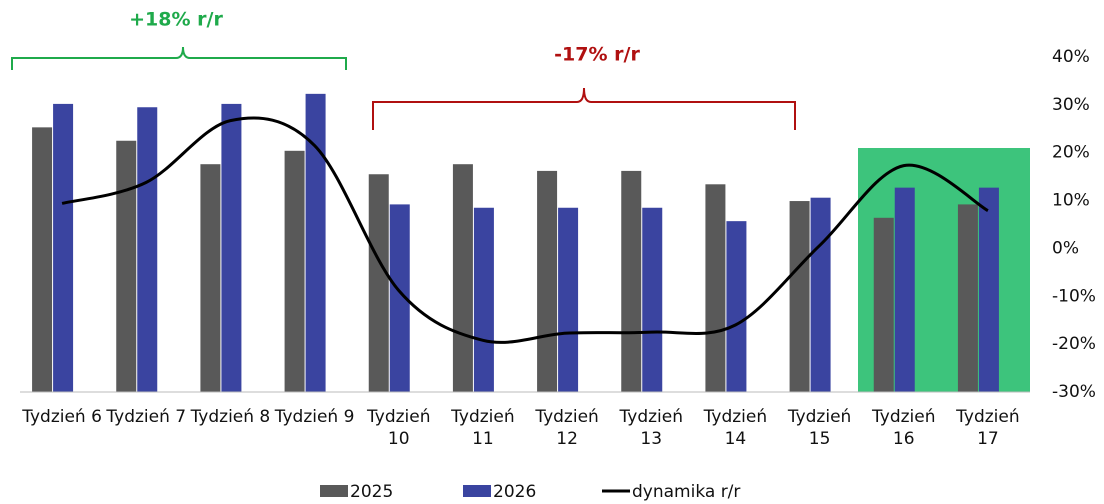 Image resolution: width=1104 pixels, height=504 pixels. I want to click on x-tick-label: Tydzień 14, so click(735, 428).